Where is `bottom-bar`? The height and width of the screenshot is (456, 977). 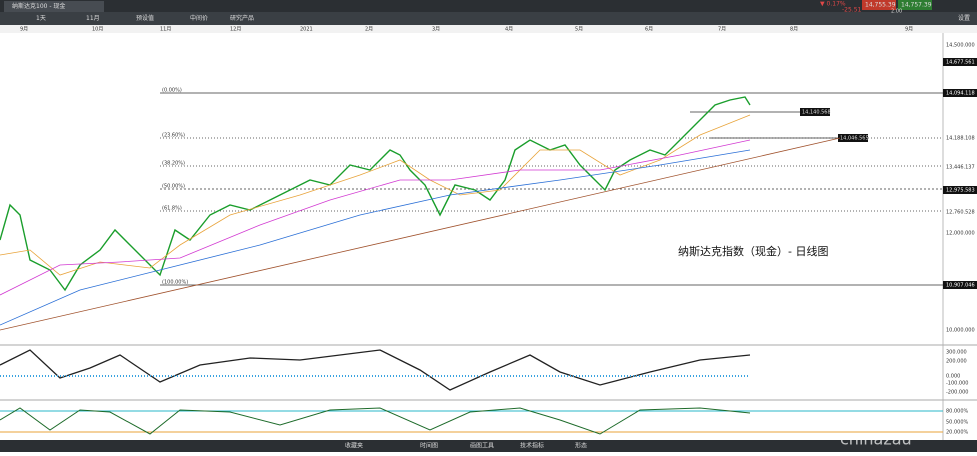 bottom-bar is located at coordinates (488, 446).